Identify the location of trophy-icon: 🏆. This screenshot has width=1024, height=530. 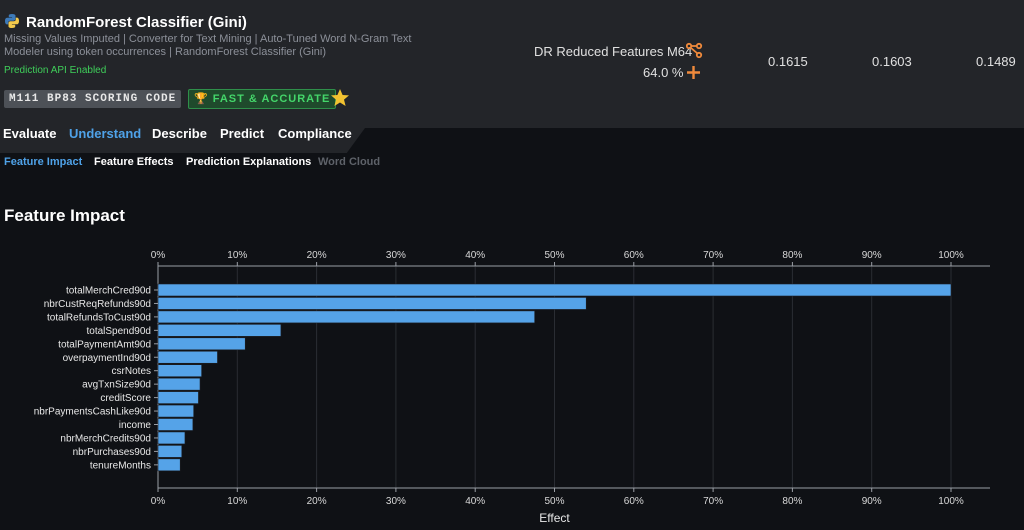
(201, 99).